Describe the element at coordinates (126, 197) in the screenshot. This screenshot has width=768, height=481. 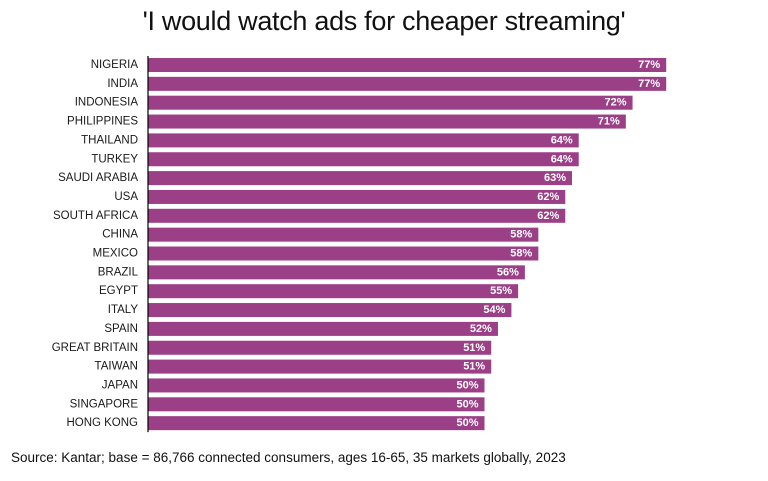
I see `category-label: USA` at that location.